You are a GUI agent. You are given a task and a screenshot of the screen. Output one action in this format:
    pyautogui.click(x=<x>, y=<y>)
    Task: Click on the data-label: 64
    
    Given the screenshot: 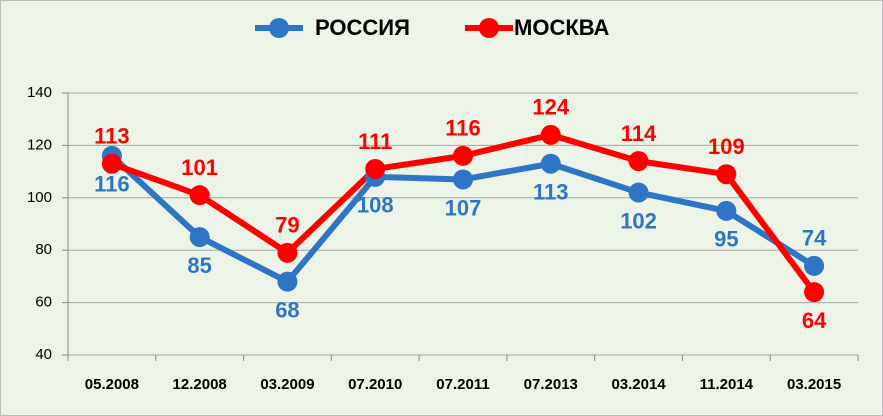 What is the action you would take?
    pyautogui.click(x=814, y=320)
    